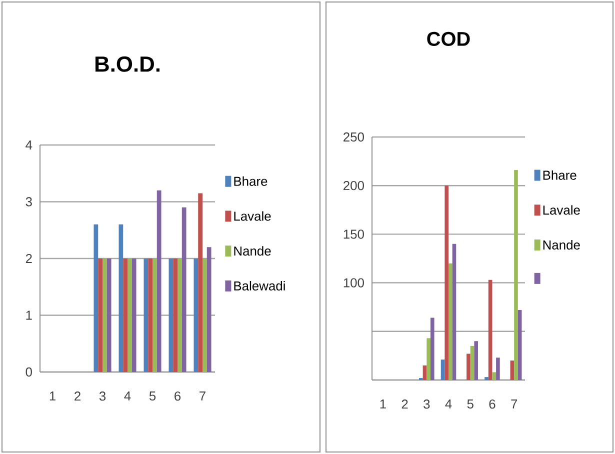  I want to click on y-tick-label: 0, so click(29, 372).